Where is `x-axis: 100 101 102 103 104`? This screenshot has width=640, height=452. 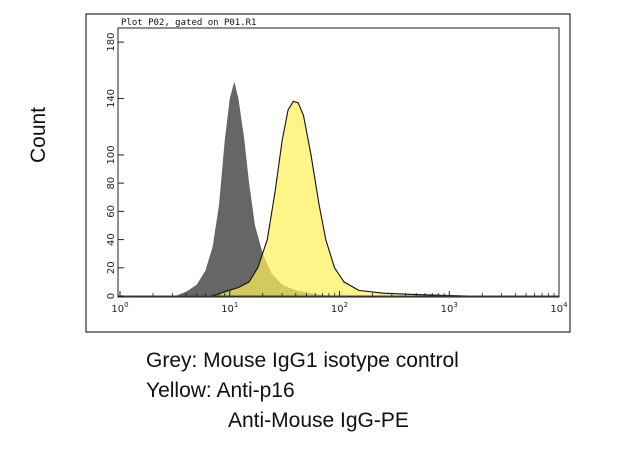
x-axis: 100 101 102 103 104 is located at coordinates (339, 303).